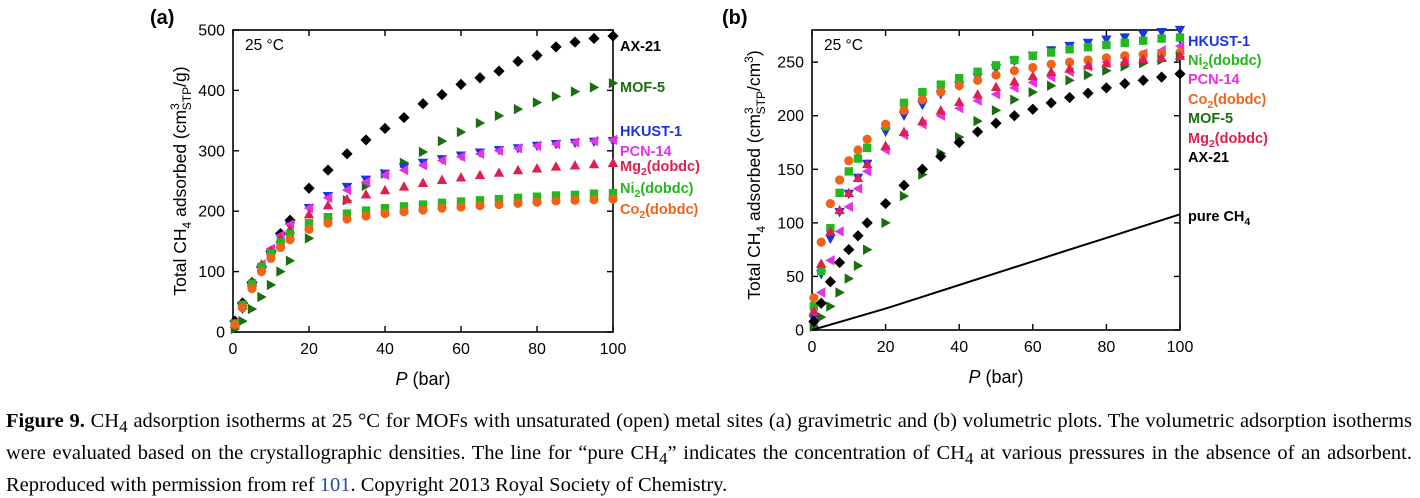 This screenshot has height=498, width=1420. Describe the element at coordinates (1033, 347) in the screenshot. I see `x-tick-label-b-60: 60` at that location.